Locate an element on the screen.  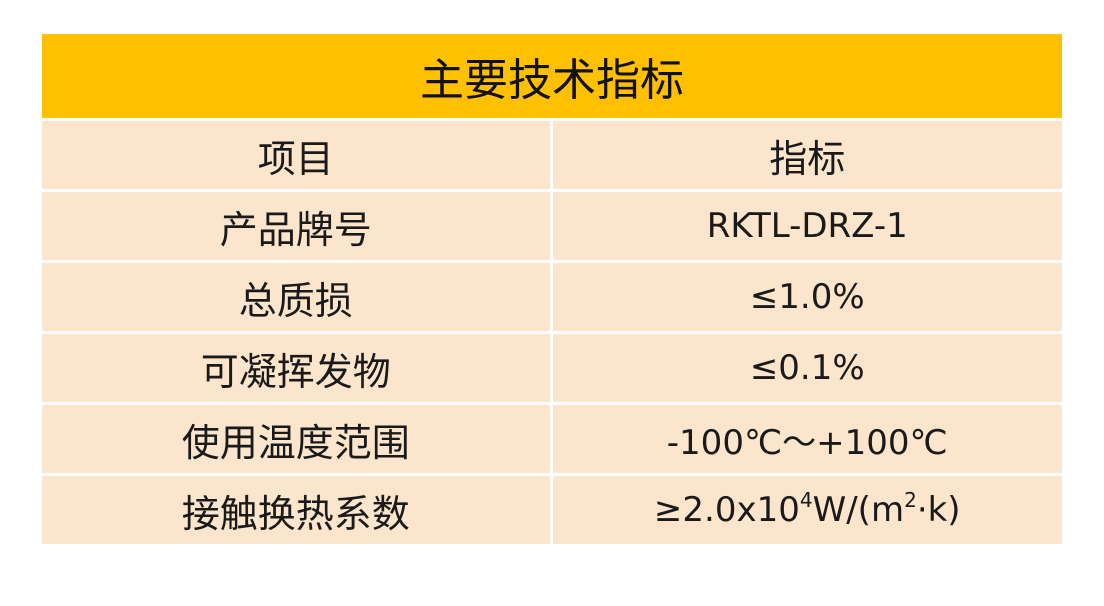
row-item-label: 使用温度范围 is located at coordinates (297, 439).